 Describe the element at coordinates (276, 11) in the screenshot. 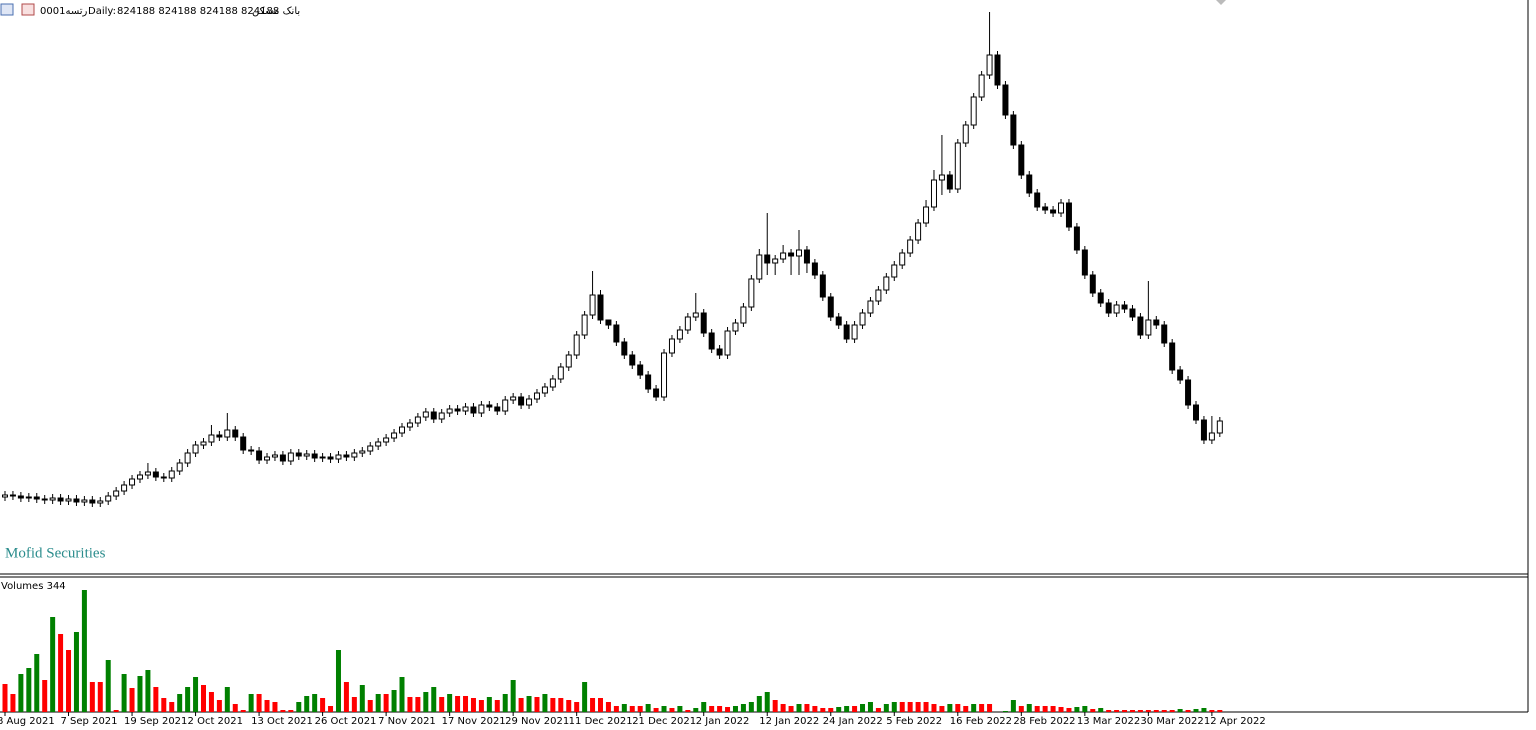

I see `instrument-name: بانک مسکن` at that location.